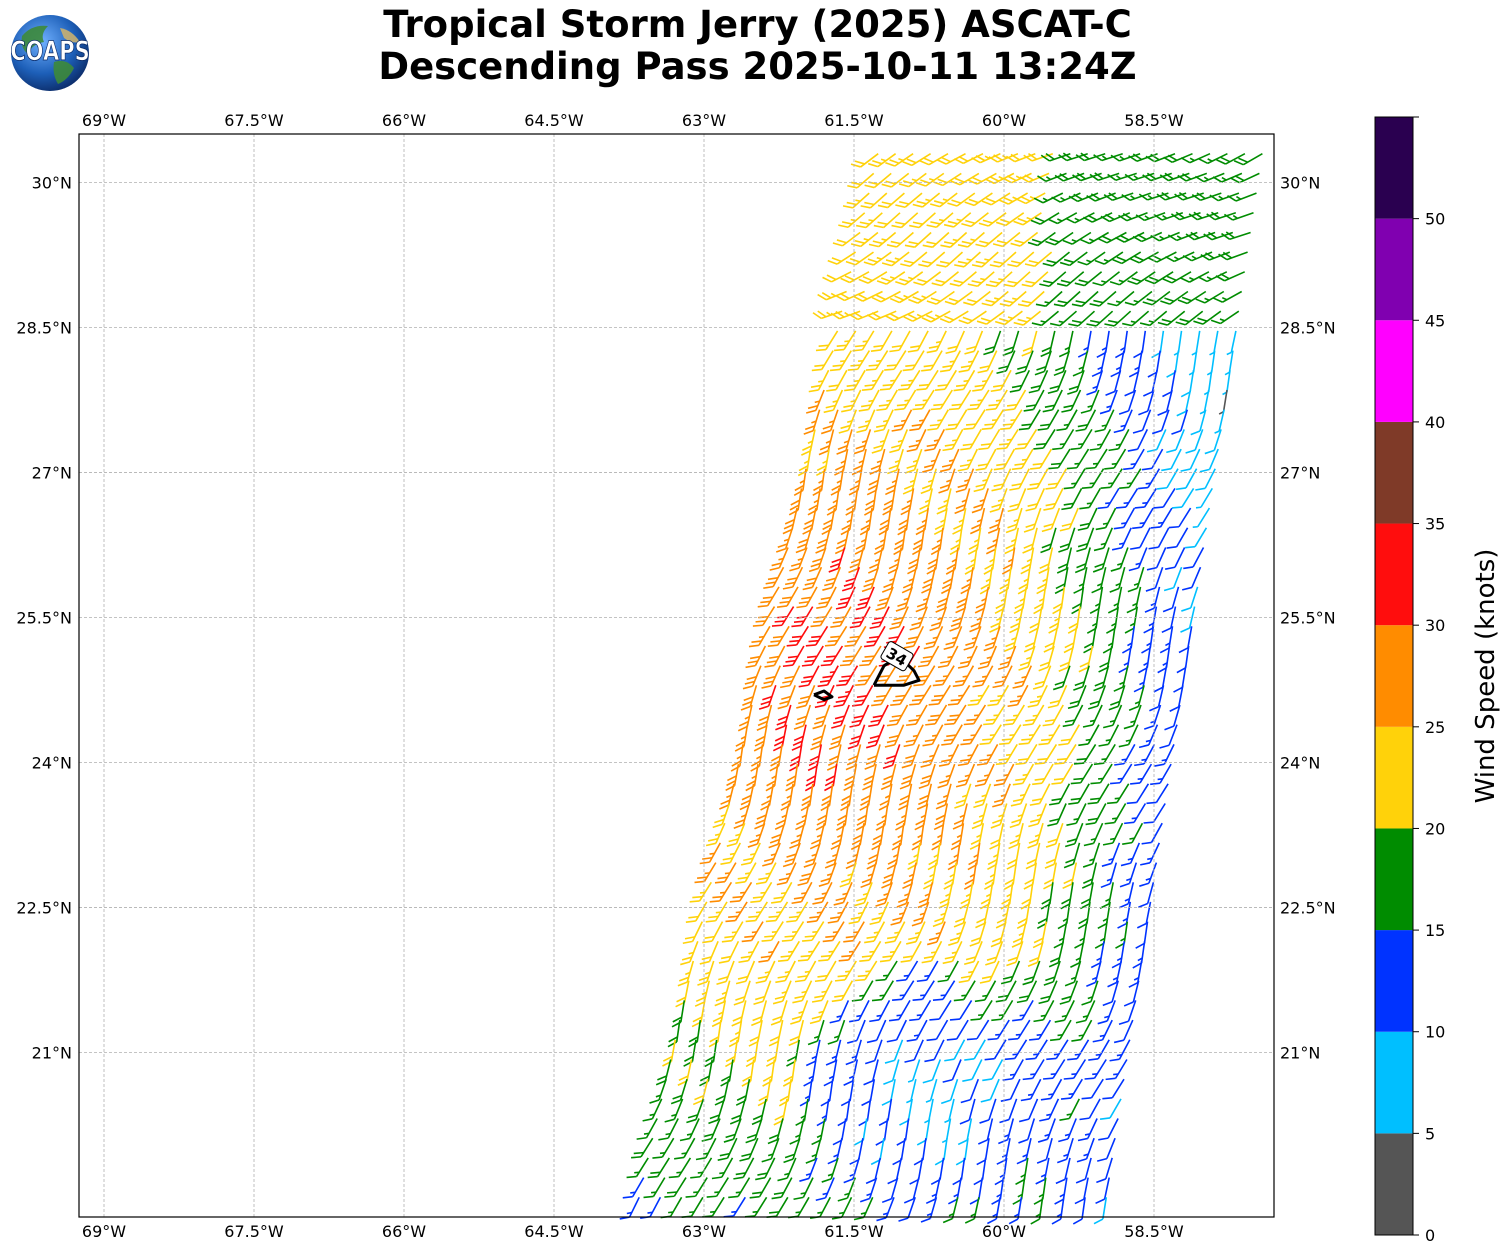 This screenshot has height=1258, width=1512. I want to click on lon-tick-label-bottom: 66°W, so click(404, 1231).